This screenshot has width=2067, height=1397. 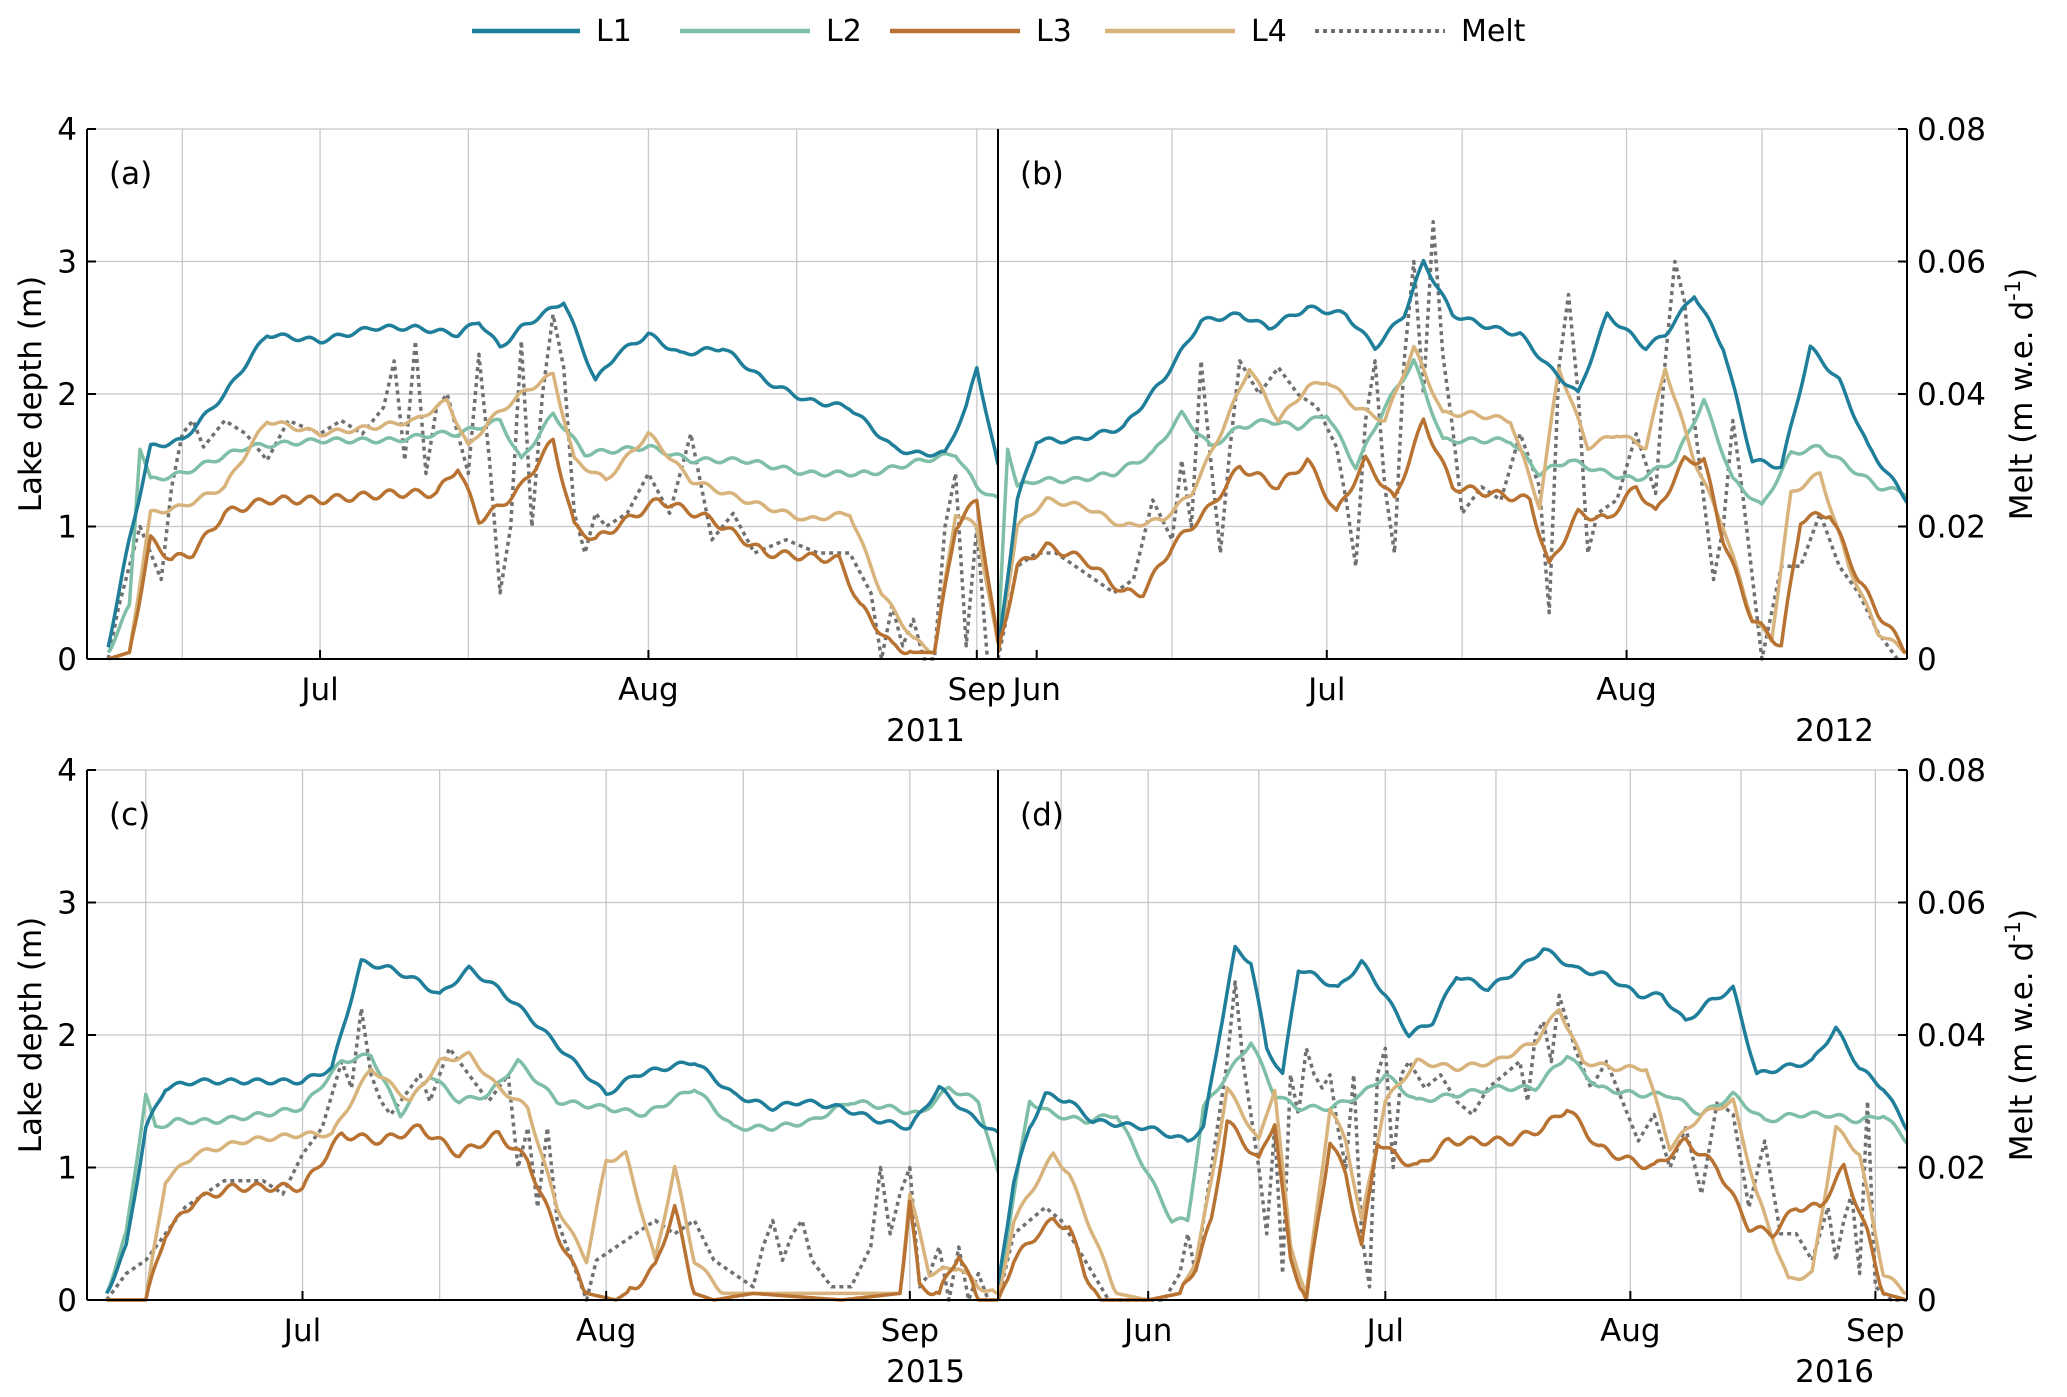 I want to click on panel-label: (b), so click(x=1042, y=174).